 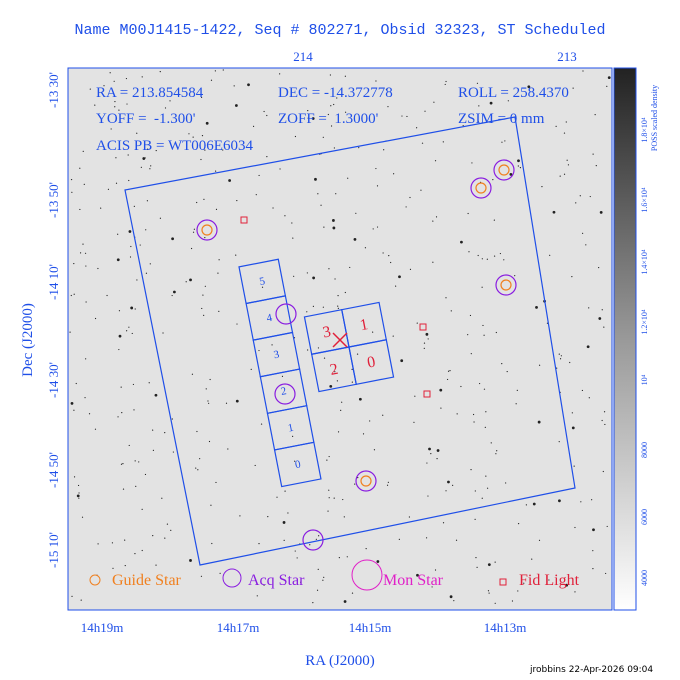 I want to click on top-tick: 214, so click(x=303, y=56).